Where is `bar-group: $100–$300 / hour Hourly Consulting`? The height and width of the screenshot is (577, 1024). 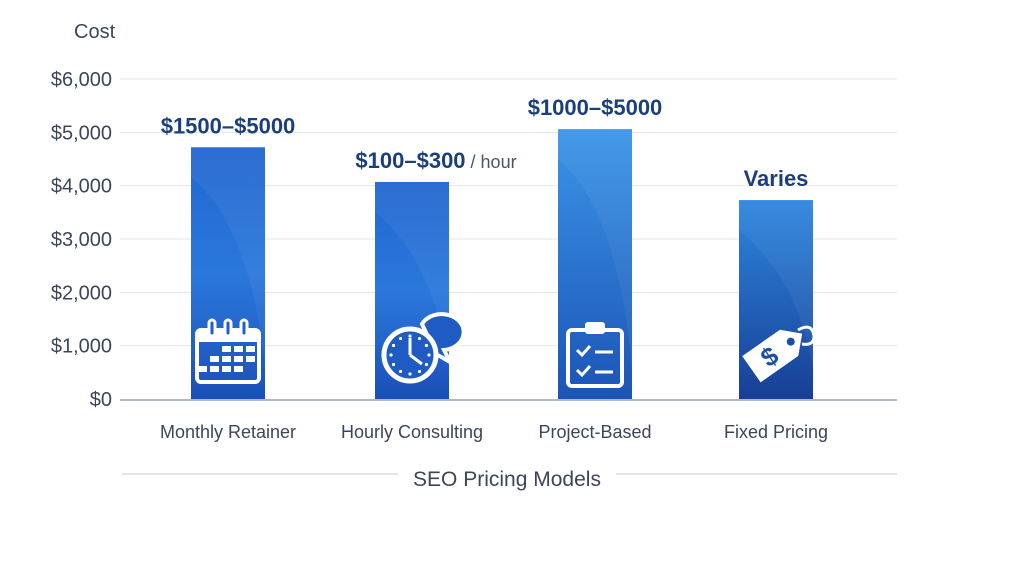 bar-group: $100–$300 / hour Hourly Consulting is located at coordinates (429, 295).